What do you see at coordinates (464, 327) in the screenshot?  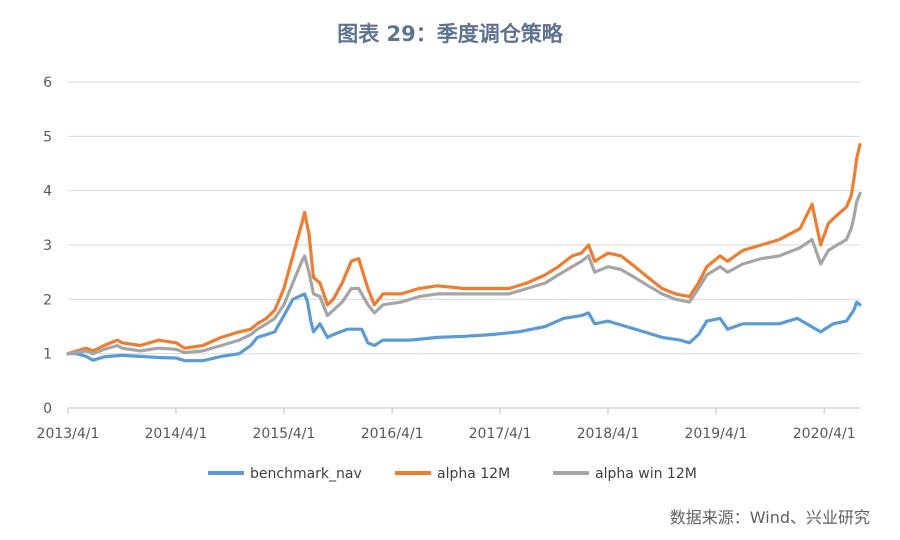 I see `series-line-benchmark_nav` at bounding box center [464, 327].